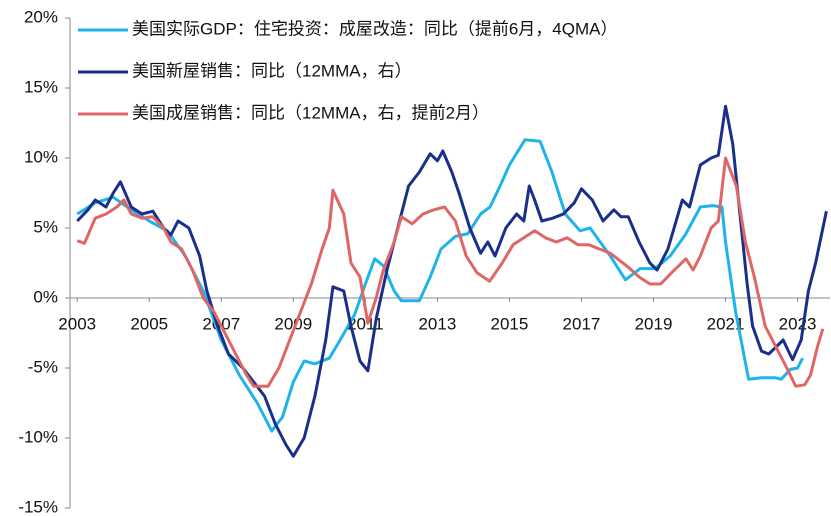 Image resolution: width=831 pixels, height=516 pixels. I want to click on x-tick-label: 2021, so click(726, 323).